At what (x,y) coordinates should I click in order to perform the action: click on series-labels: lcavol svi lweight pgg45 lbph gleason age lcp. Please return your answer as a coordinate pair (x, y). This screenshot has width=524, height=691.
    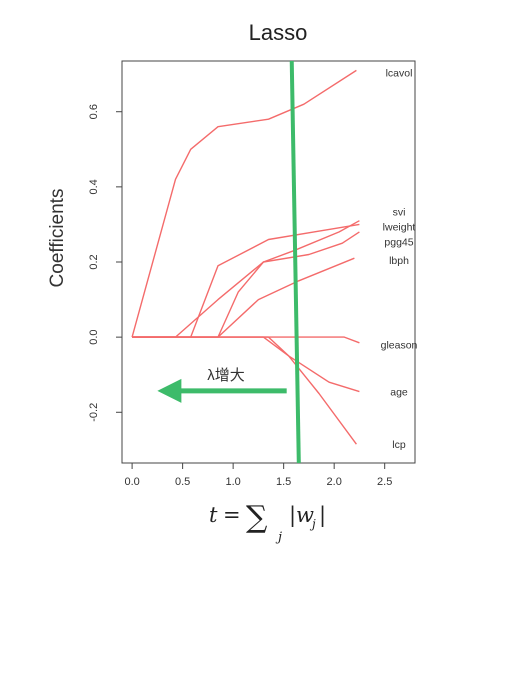
    Looking at the image, I should click on (399, 259).